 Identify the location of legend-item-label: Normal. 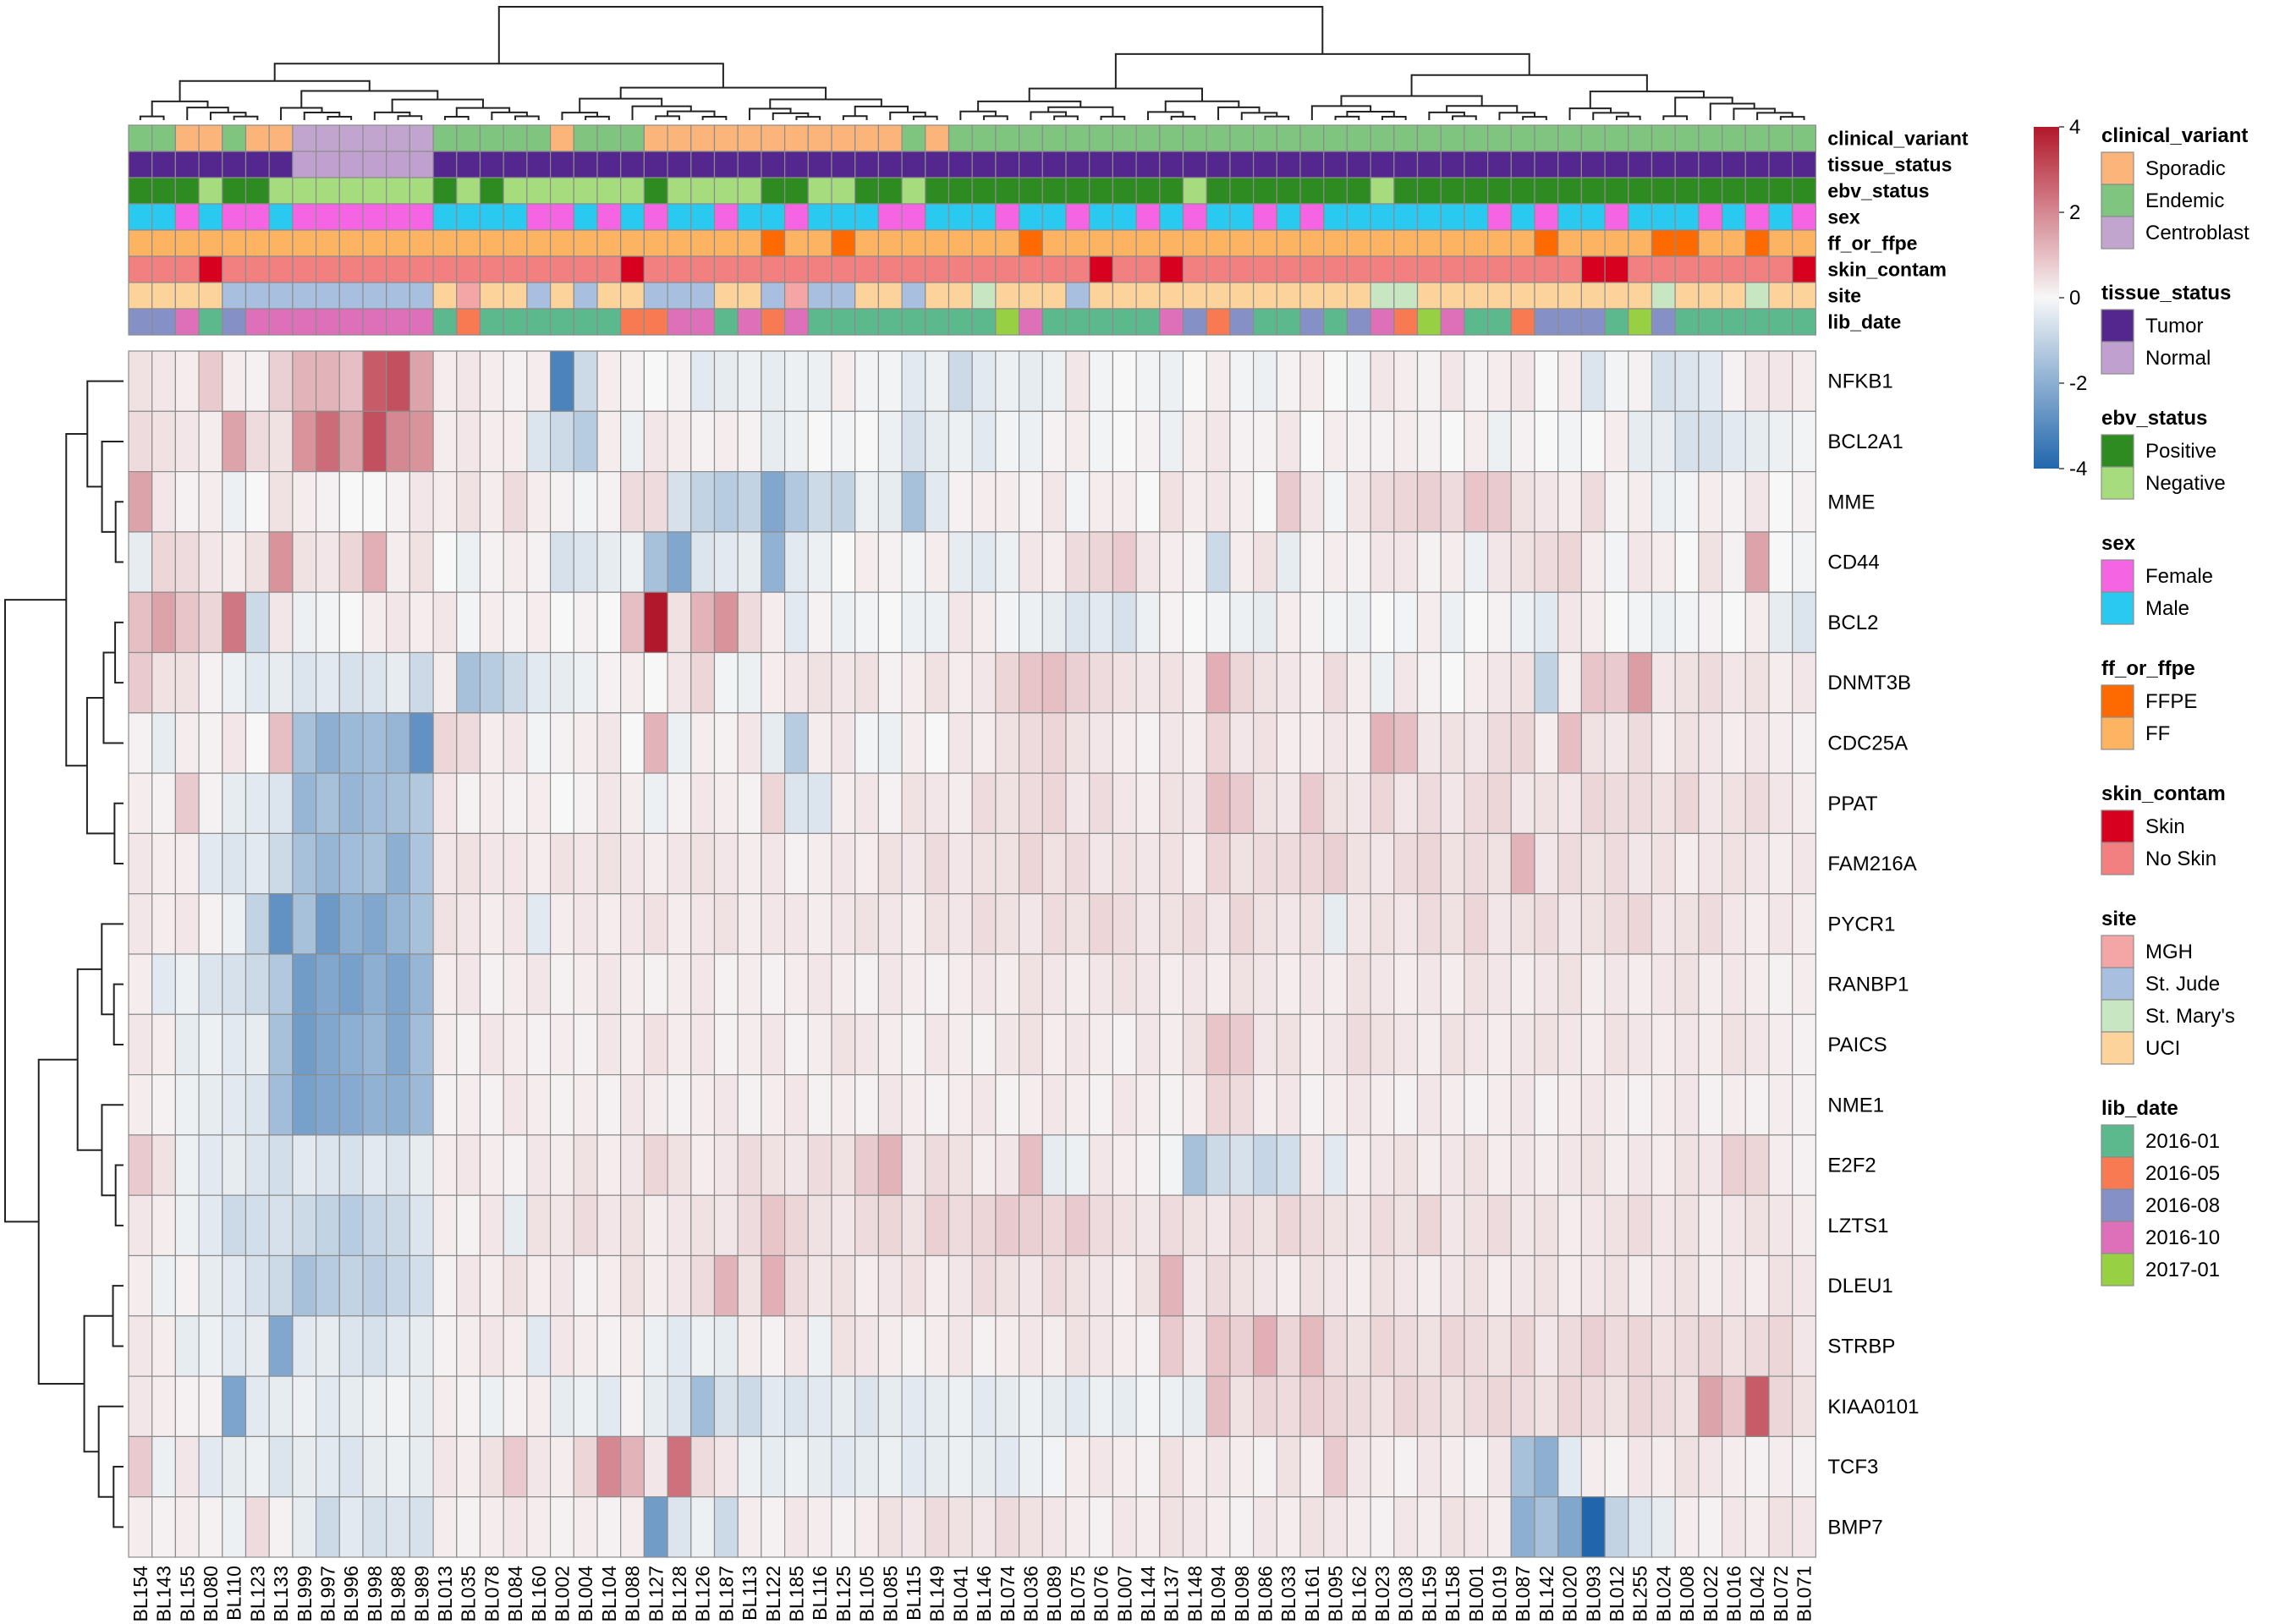
(2178, 359).